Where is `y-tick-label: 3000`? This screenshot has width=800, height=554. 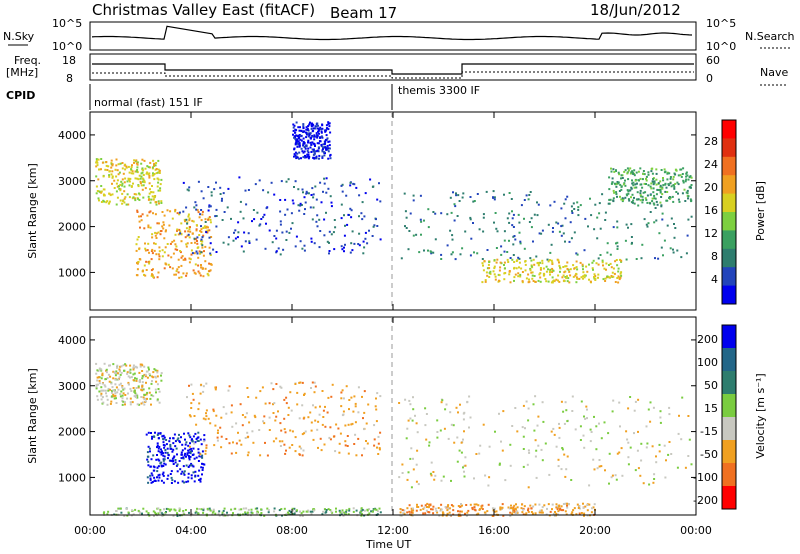 y-tick-label: 3000 is located at coordinates (72, 386).